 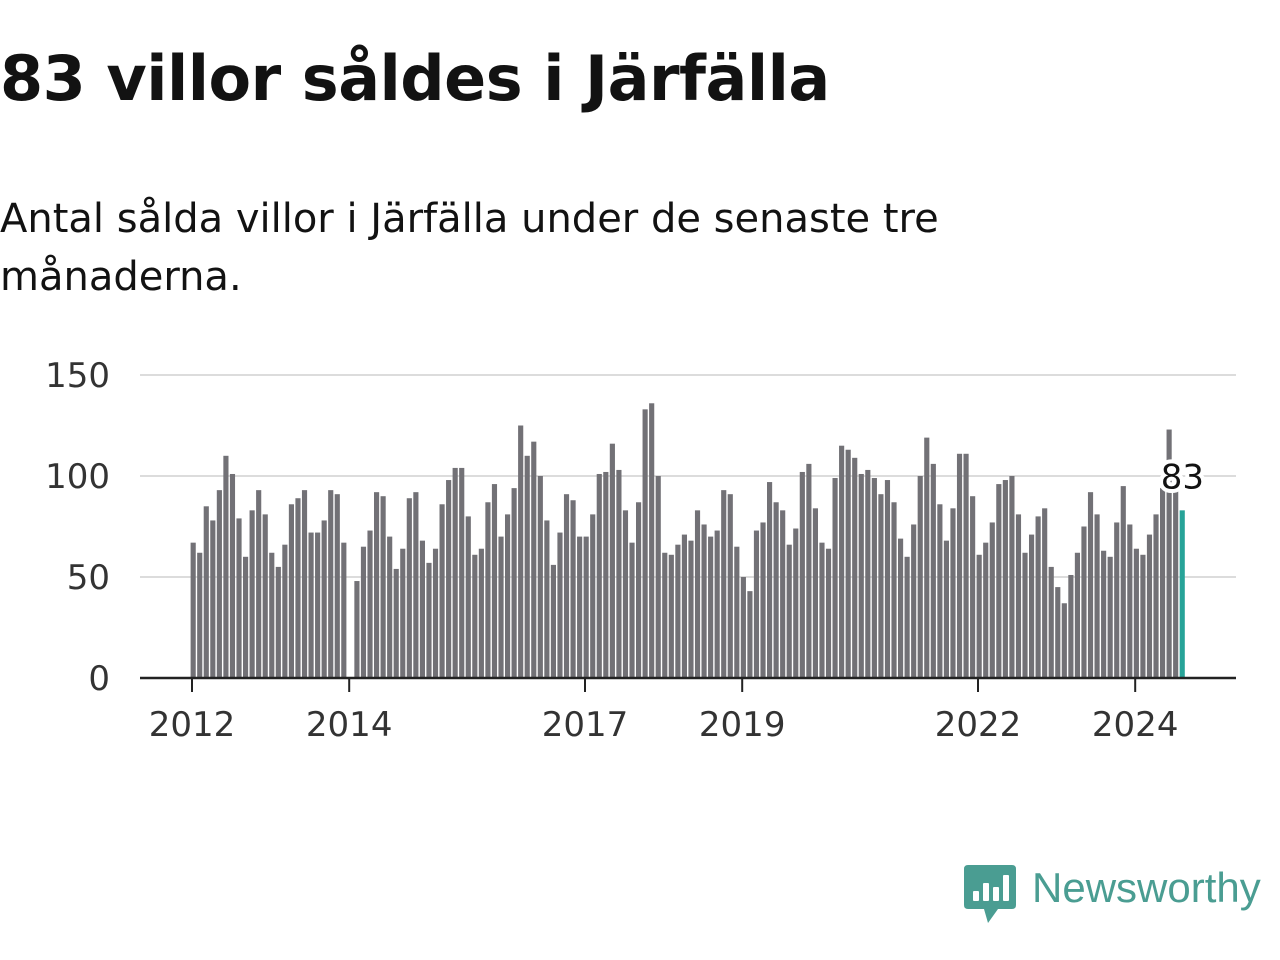 I want to click on brand-name: Newsworthy, so click(x=1146, y=887).